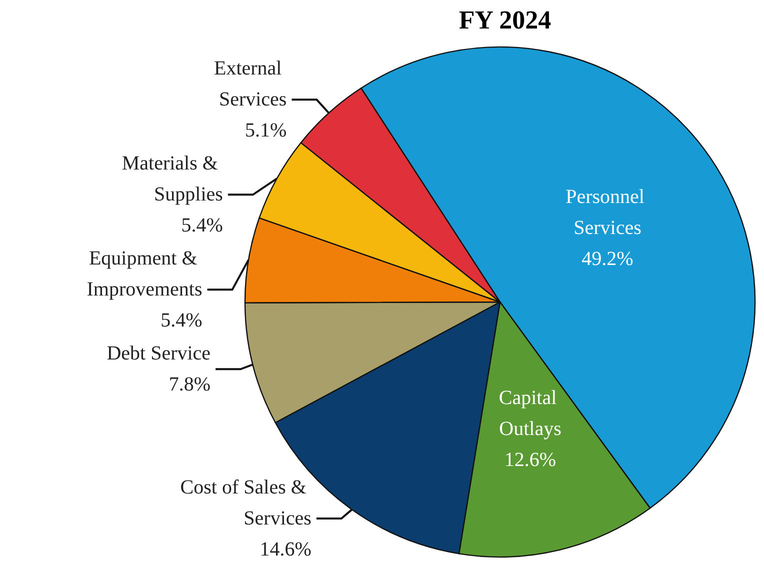  What do you see at coordinates (189, 385) in the screenshot?
I see `data-label: 7.8%` at bounding box center [189, 385].